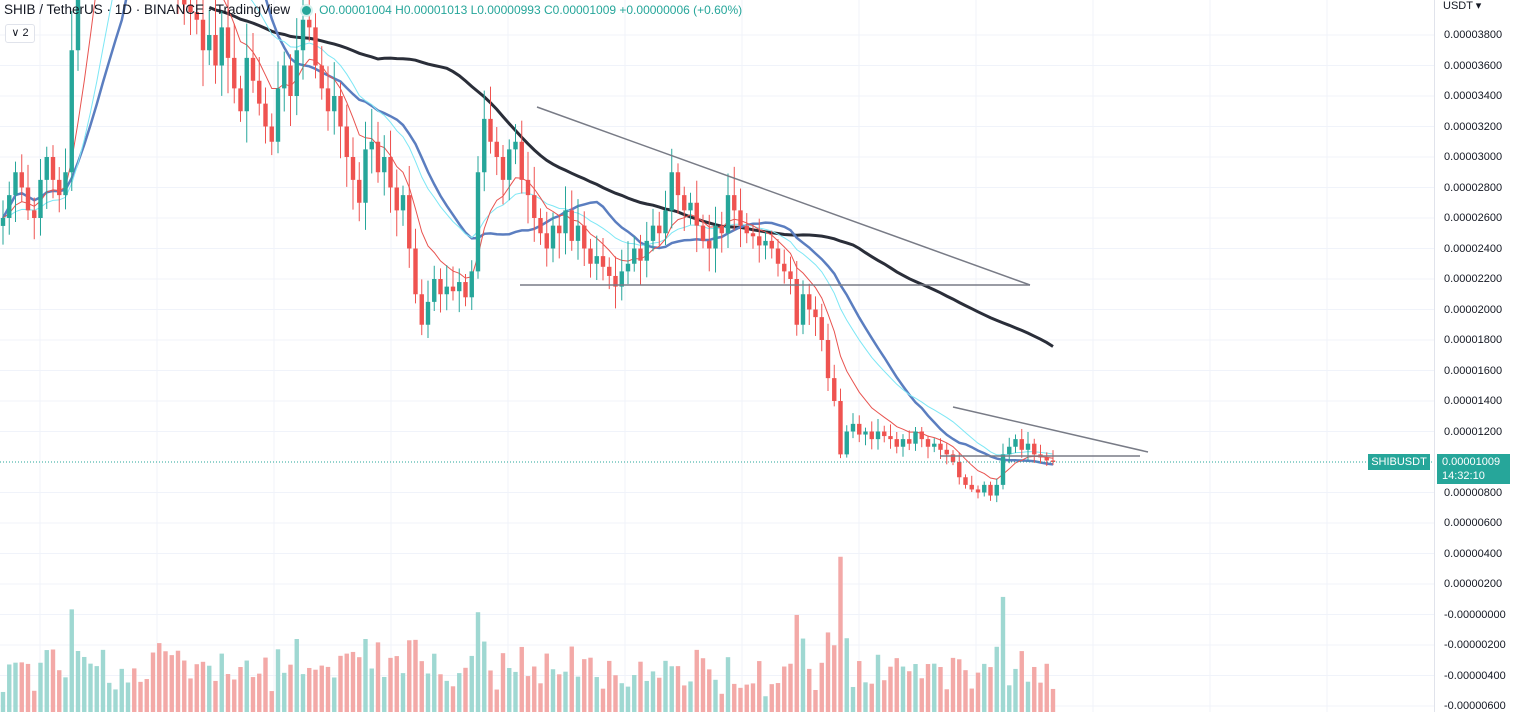 The height and width of the screenshot is (712, 1525). I want to click on indicator-collapse-button: ∨ 2, so click(20, 33).